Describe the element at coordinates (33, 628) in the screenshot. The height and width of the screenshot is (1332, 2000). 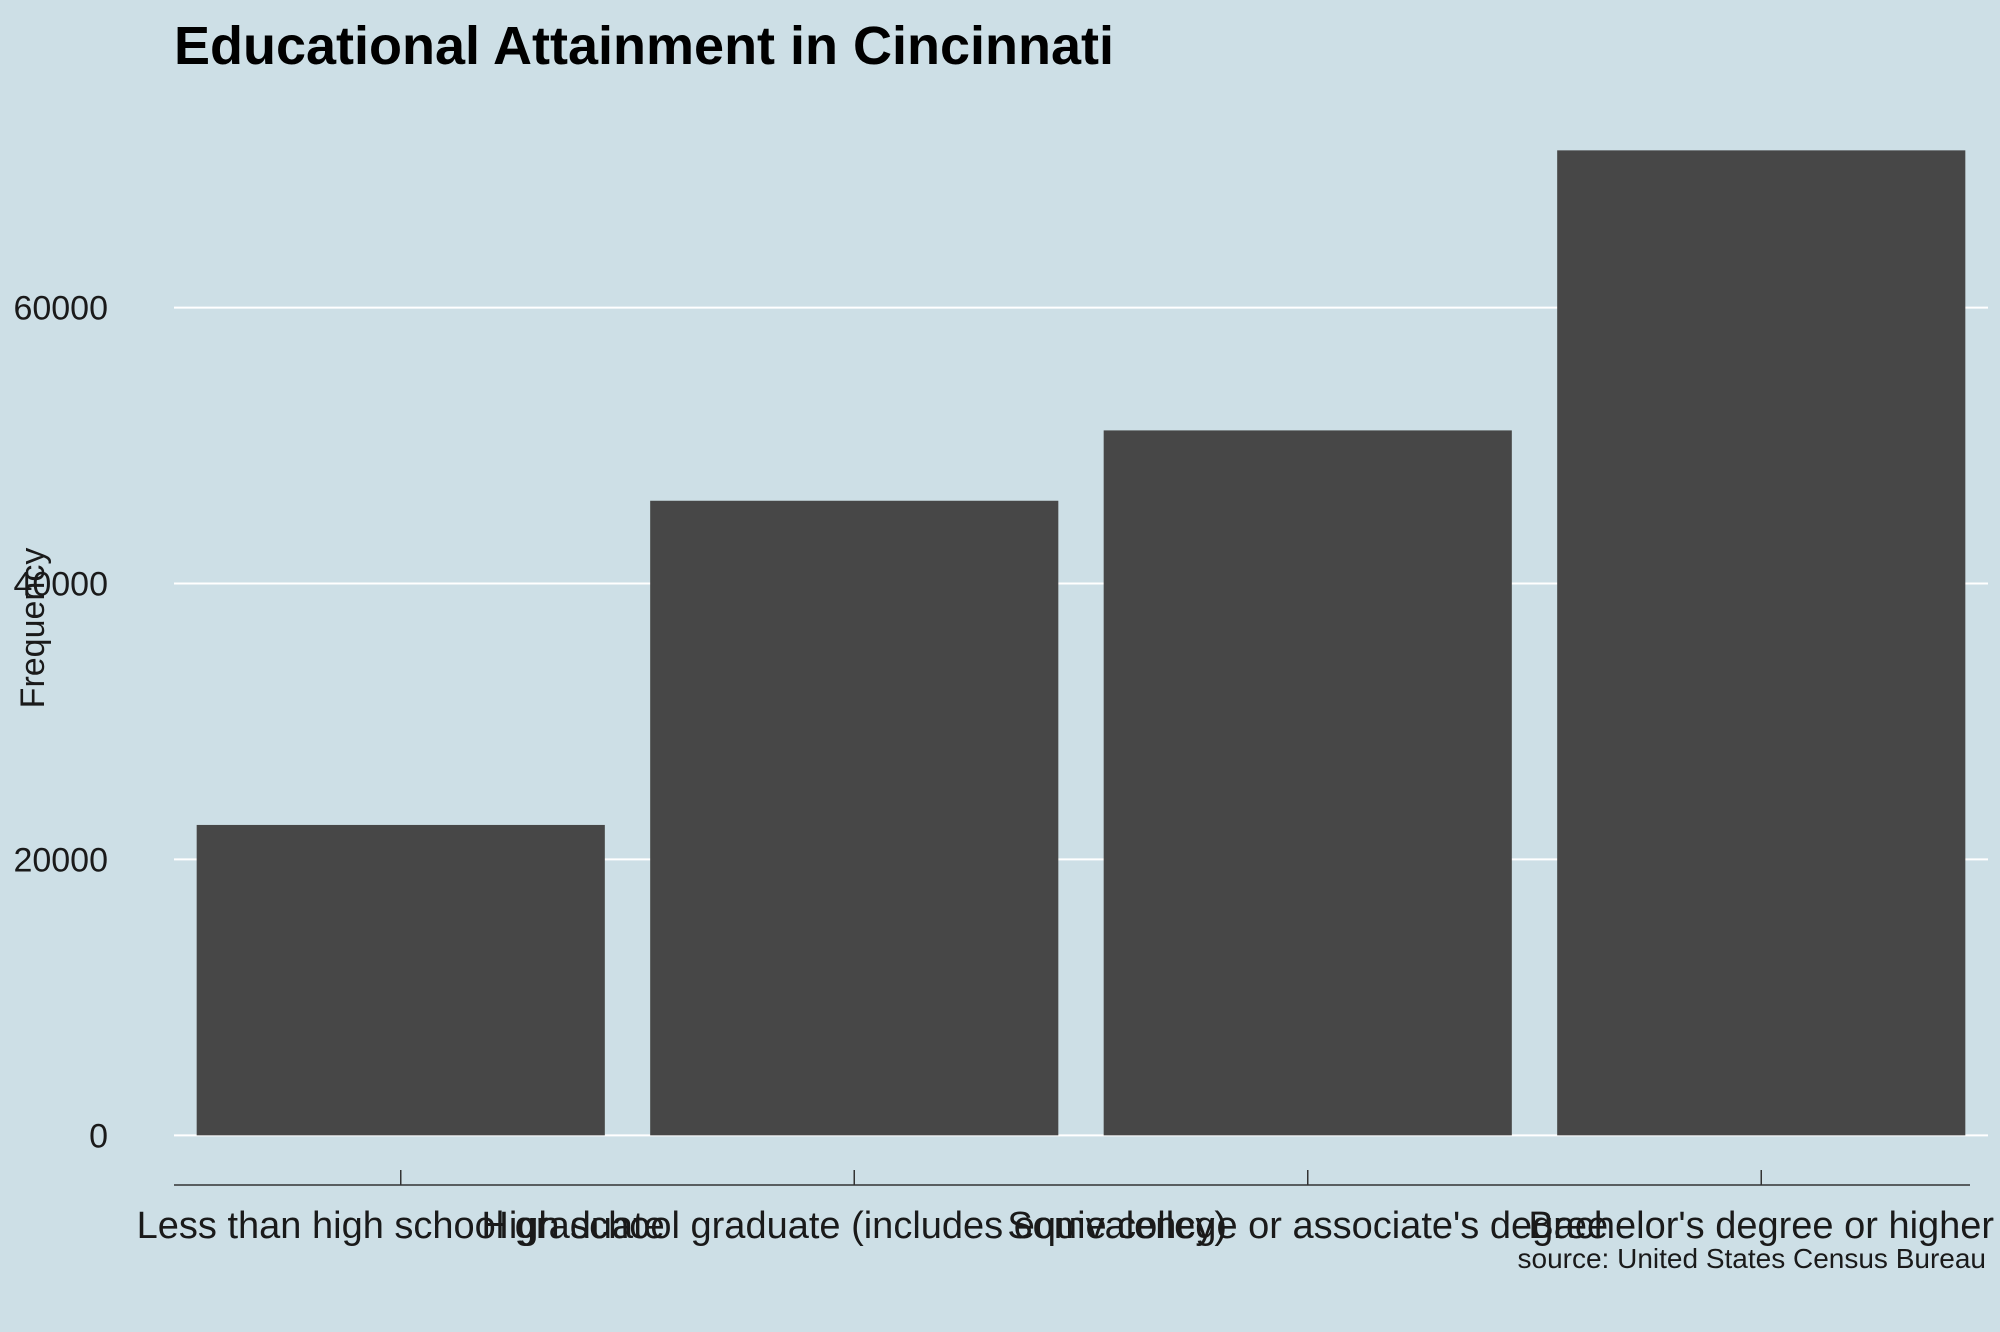
I see `y-axis-label: Frequency` at that location.